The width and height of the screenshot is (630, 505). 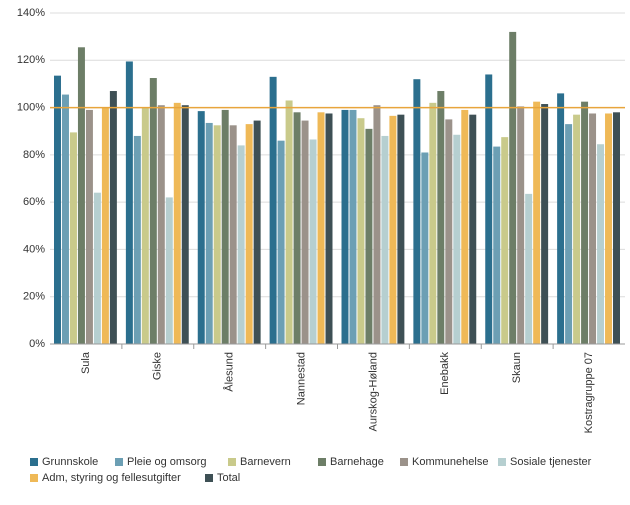 I want to click on legend-label: Adm, styring og fellesutgifter, so click(x=111, y=478).